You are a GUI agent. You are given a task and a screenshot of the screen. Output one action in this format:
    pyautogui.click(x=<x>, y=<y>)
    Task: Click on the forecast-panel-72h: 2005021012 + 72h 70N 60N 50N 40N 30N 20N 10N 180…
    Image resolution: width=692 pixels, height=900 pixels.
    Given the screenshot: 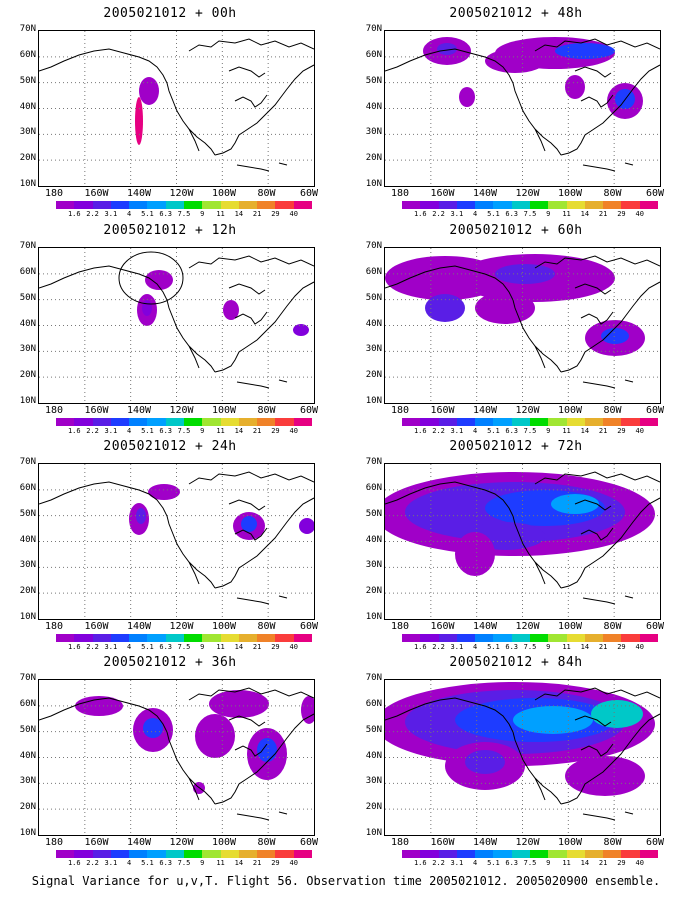 What is the action you would take?
    pyautogui.click(x=516, y=542)
    